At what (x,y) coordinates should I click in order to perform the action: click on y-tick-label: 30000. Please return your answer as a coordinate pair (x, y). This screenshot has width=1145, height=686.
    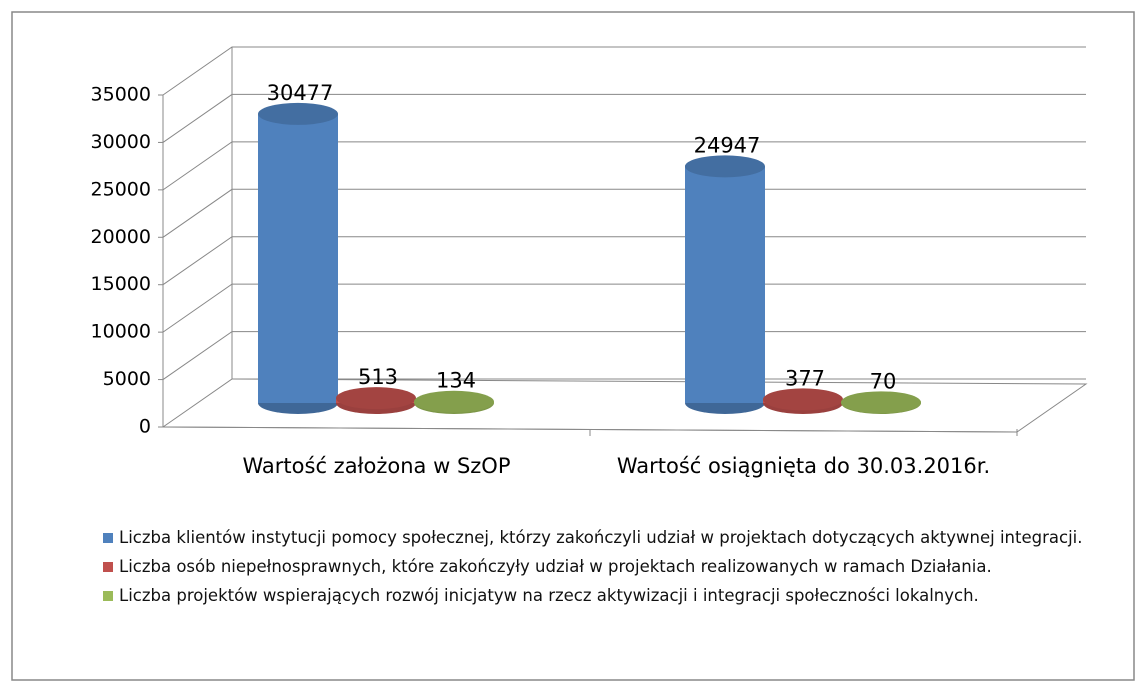
    Looking at the image, I should click on (121, 142).